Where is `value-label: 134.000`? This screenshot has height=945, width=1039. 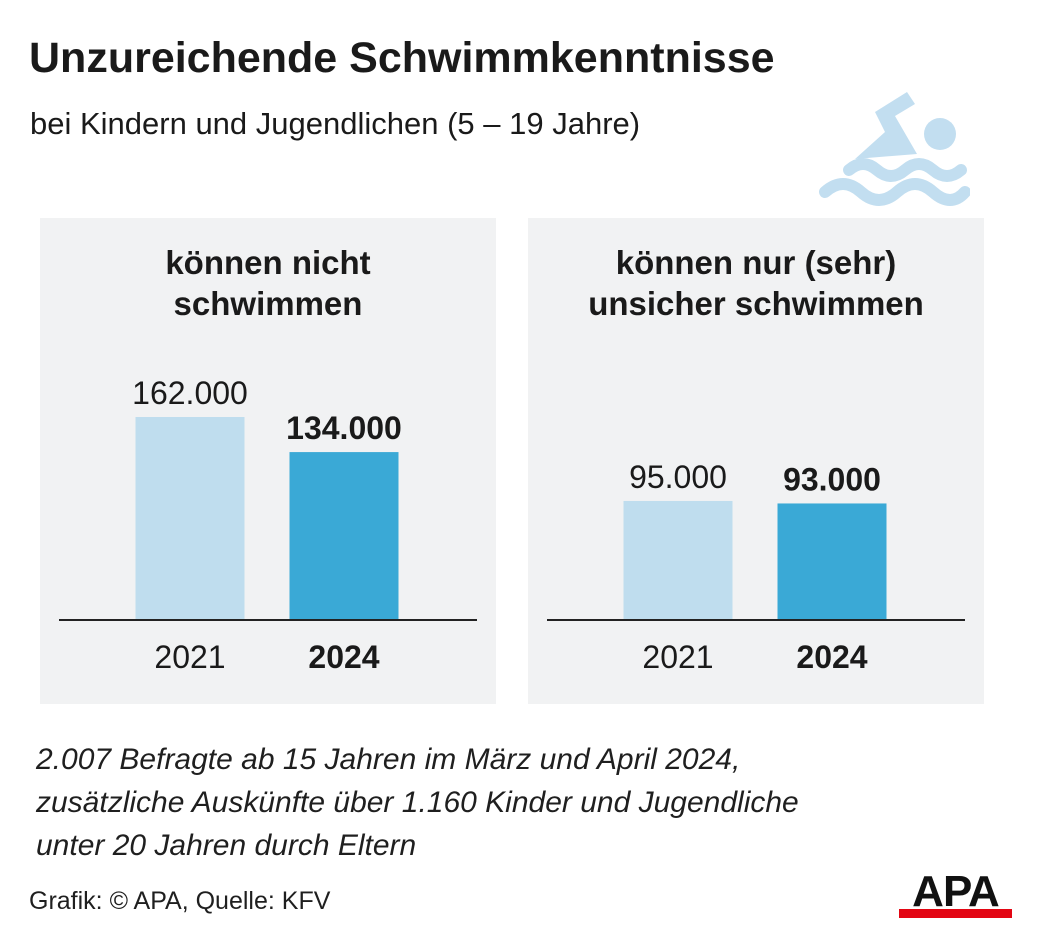
value-label: 134.000 is located at coordinates (344, 428).